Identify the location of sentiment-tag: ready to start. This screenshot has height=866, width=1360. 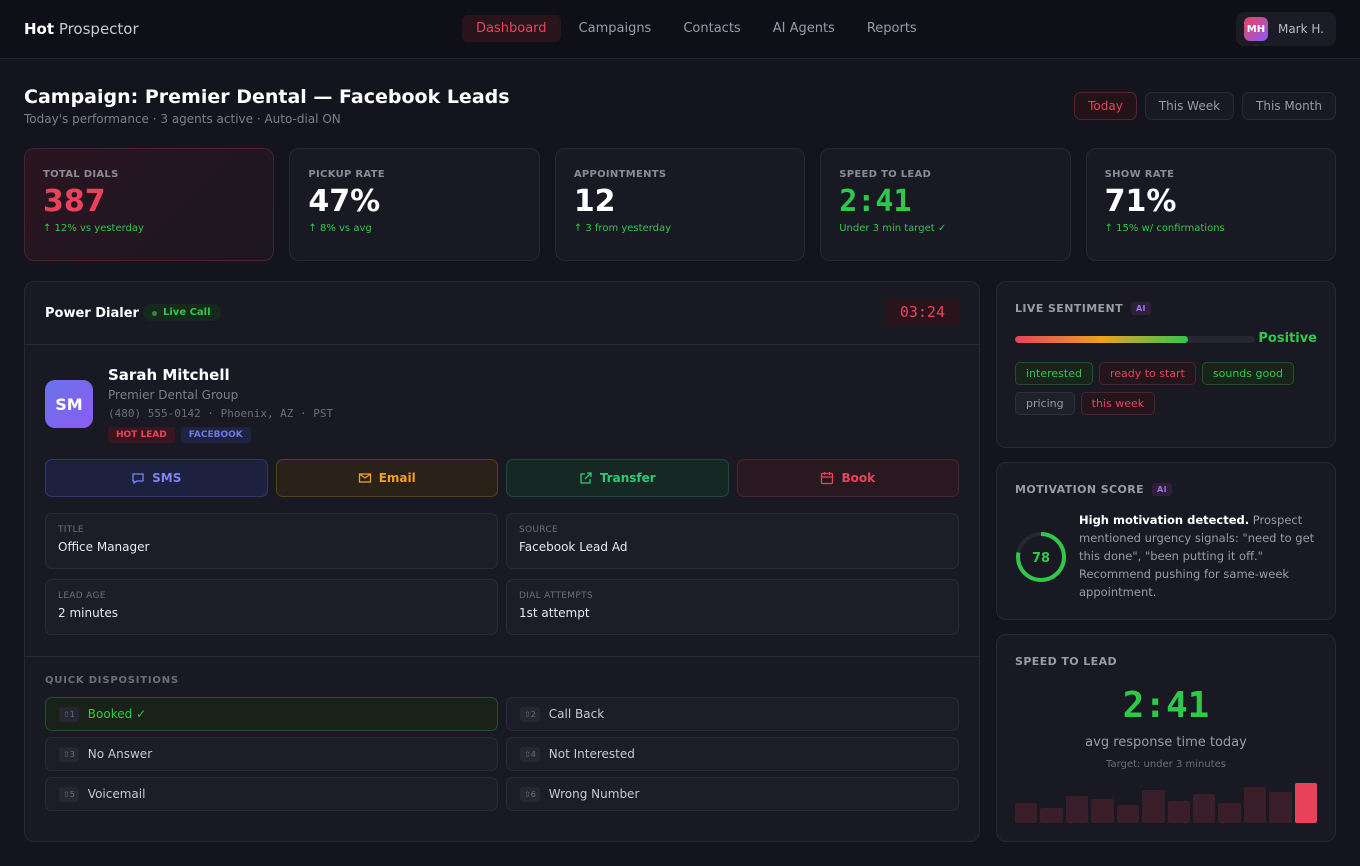
(1147, 373).